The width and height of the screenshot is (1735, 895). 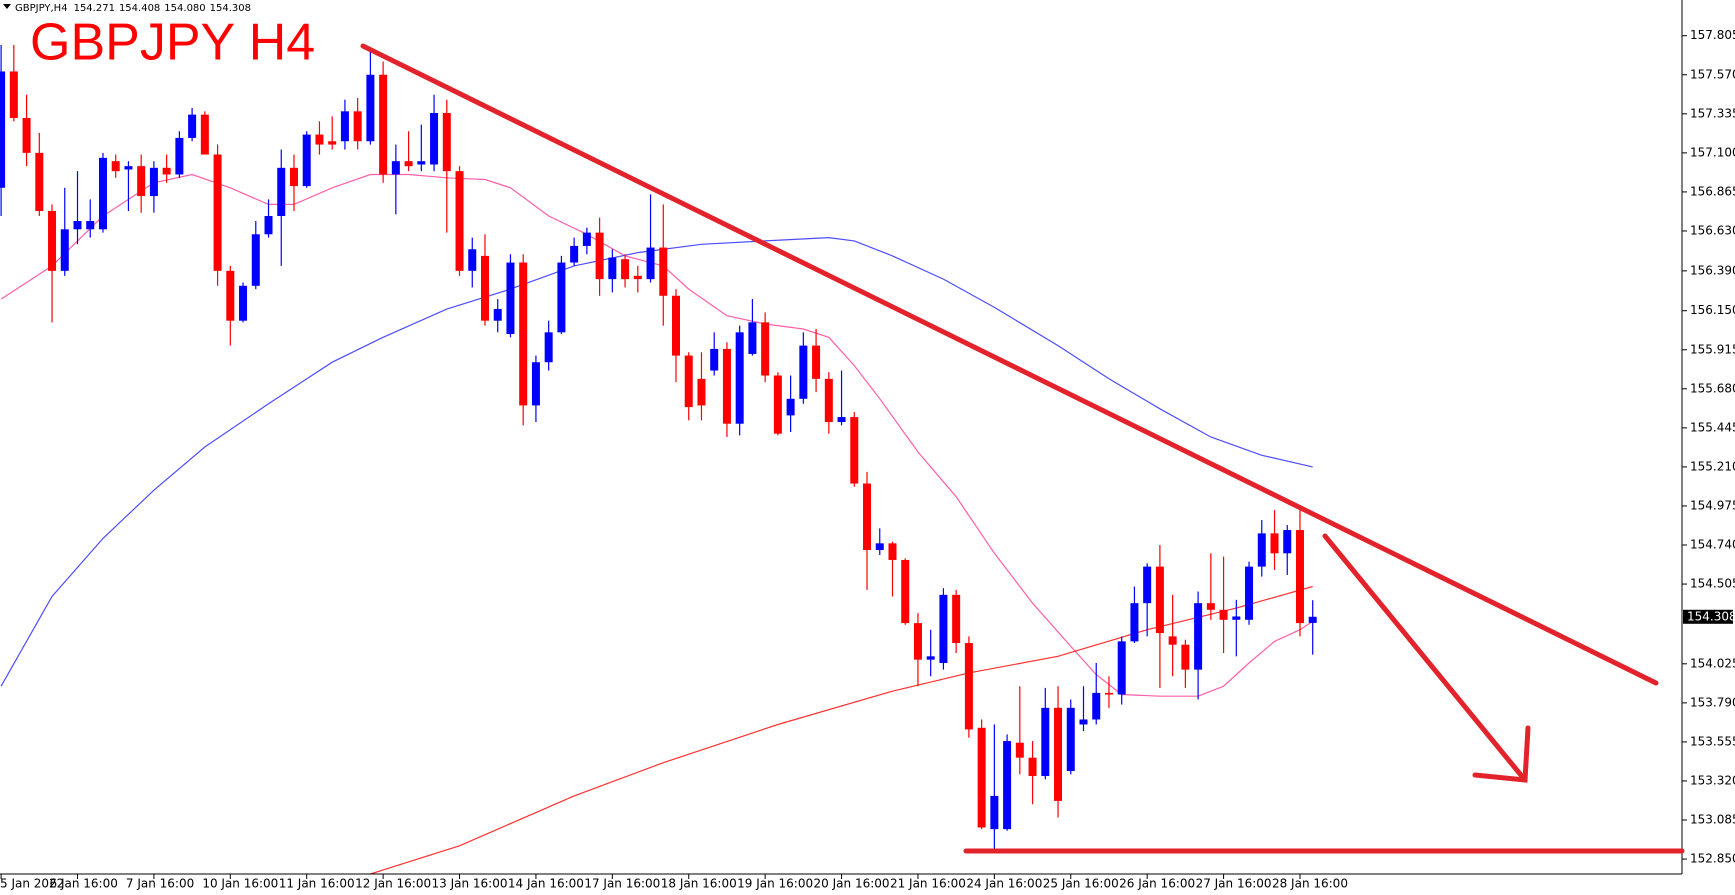 I want to click on x-tick-label: 25 Jan 16:00, so click(x=1081, y=884).